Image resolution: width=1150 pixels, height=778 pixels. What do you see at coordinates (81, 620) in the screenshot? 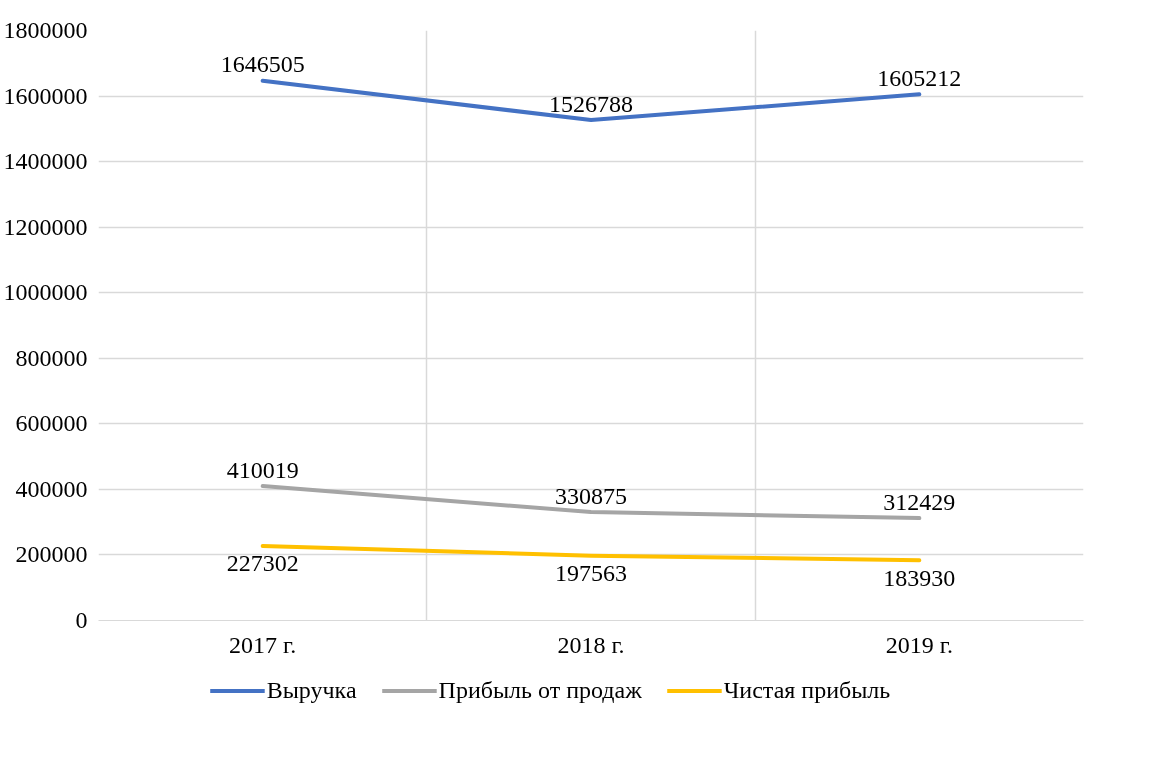
I see `y-tick-label: 0` at bounding box center [81, 620].